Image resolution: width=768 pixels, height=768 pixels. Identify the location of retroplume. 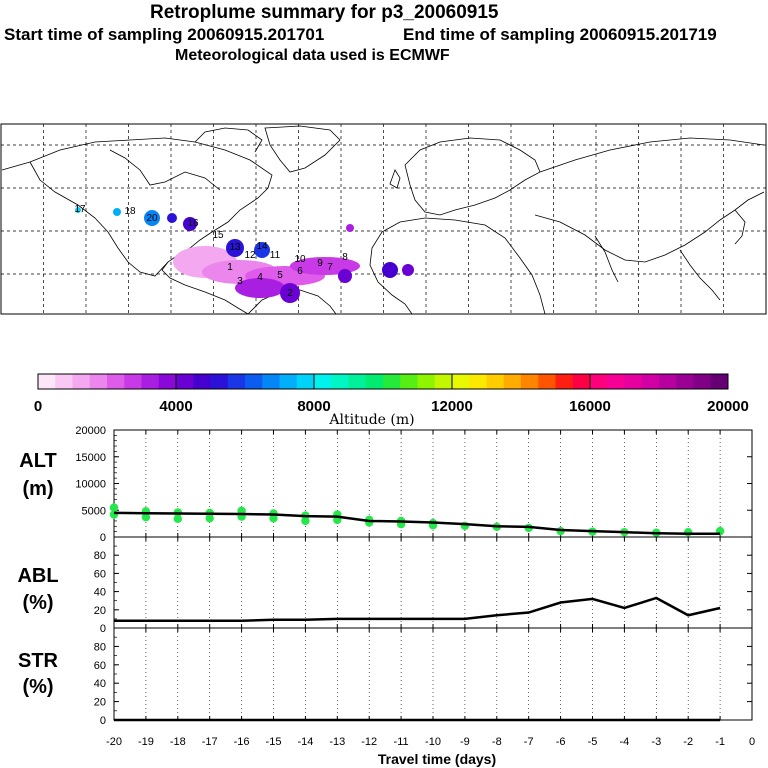
(244, 255).